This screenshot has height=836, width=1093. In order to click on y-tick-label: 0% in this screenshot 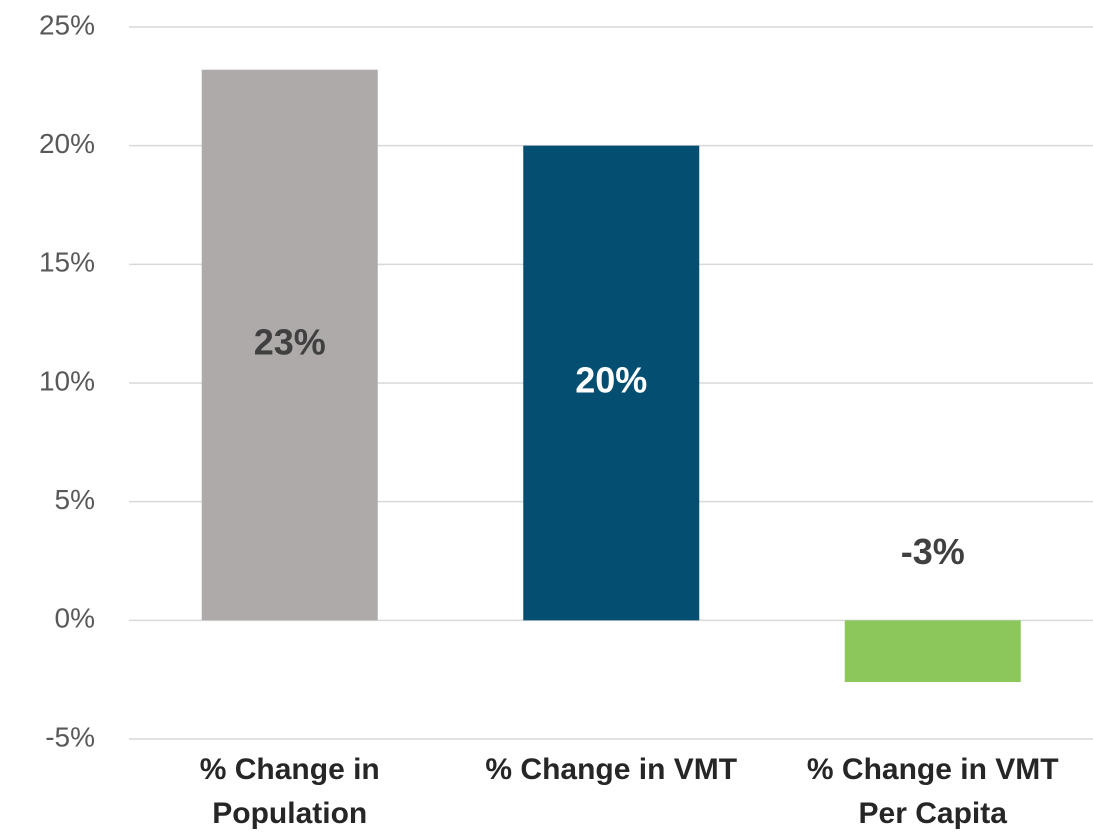, I will do `click(75, 618)`.